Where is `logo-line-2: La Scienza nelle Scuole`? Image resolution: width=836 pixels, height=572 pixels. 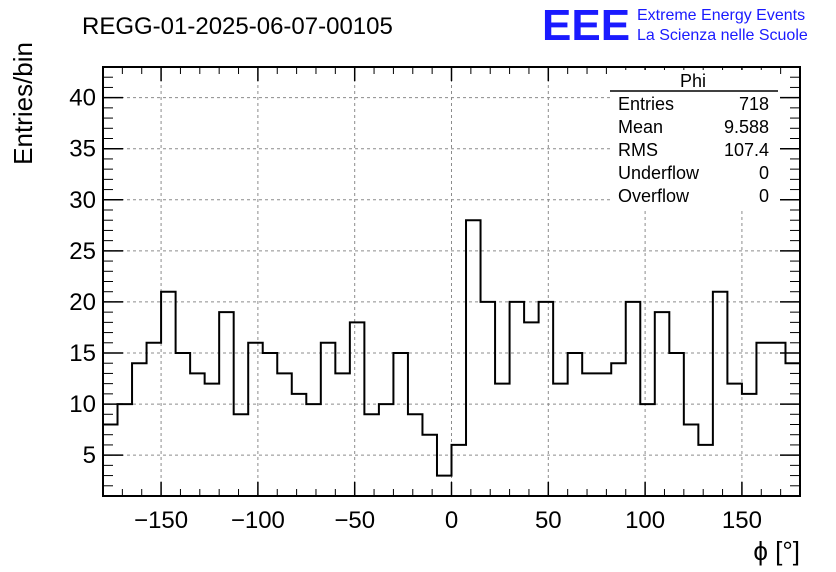
logo-line-2: La Scienza nelle Scuole is located at coordinates (722, 35).